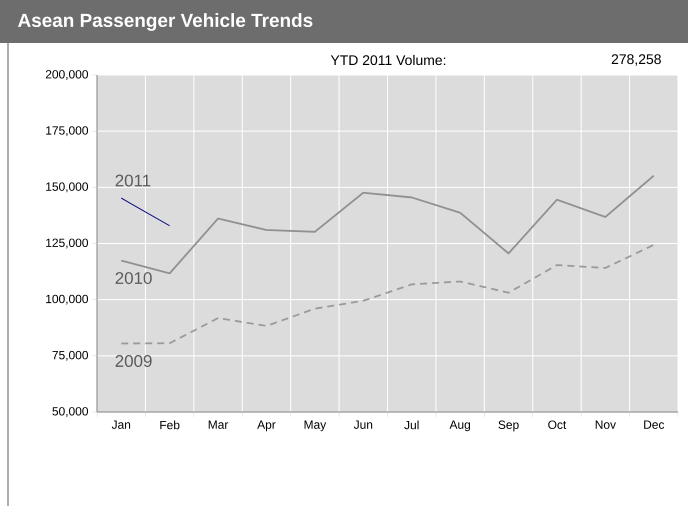 The image size is (688, 506). Describe the element at coordinates (70, 412) in the screenshot. I see `y-tick-label: 50,000` at that location.